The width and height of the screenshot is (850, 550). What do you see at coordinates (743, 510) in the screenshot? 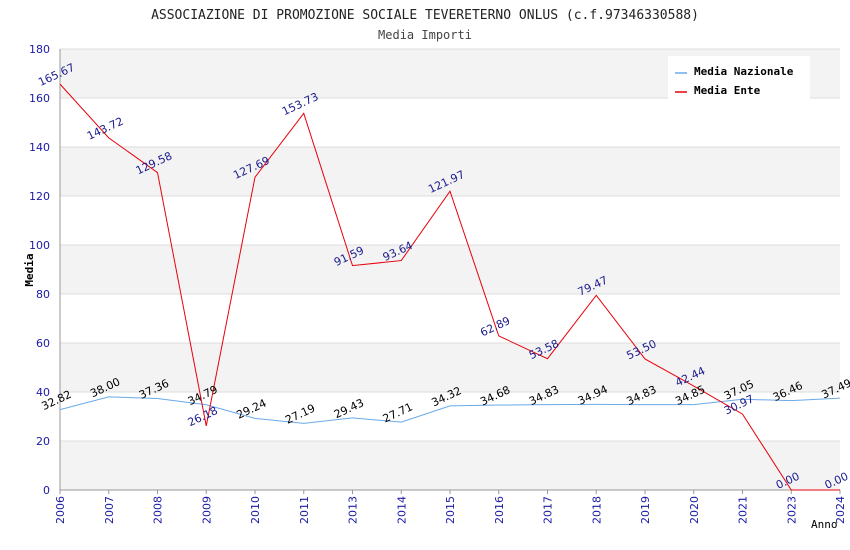
I see `x-tick-label: 2021` at bounding box center [743, 510].